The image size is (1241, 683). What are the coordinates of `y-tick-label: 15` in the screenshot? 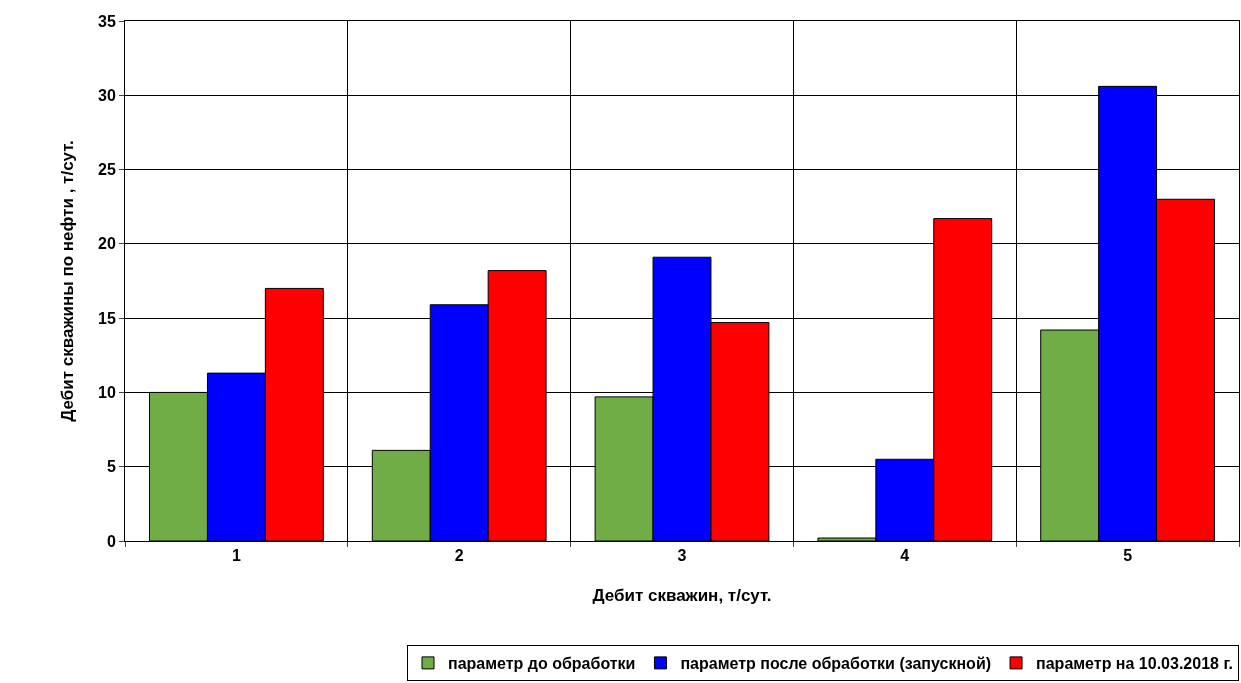 It's located at (107, 318).